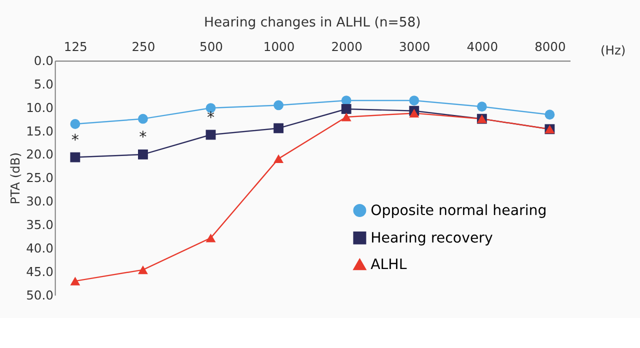 The image size is (640, 348). I want to click on y-tick-label: 5.0, so click(44, 84).